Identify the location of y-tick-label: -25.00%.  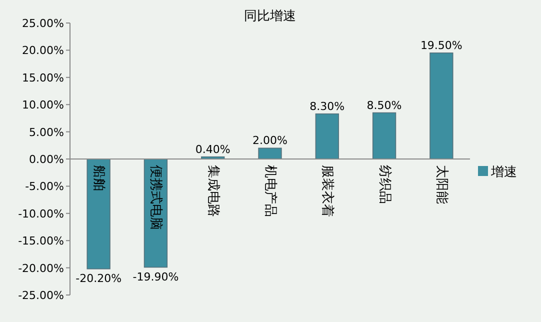
(41, 295).